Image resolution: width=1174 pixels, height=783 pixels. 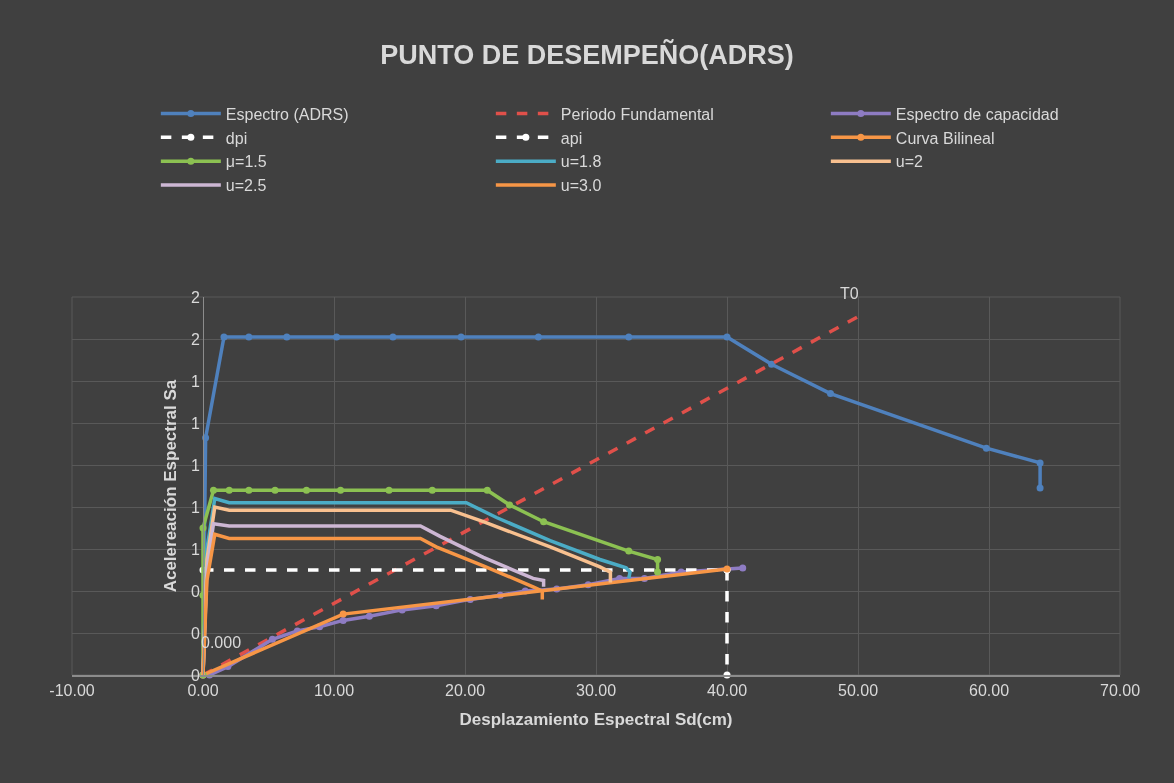 I want to click on legend-label: u=2.5, so click(x=246, y=186).